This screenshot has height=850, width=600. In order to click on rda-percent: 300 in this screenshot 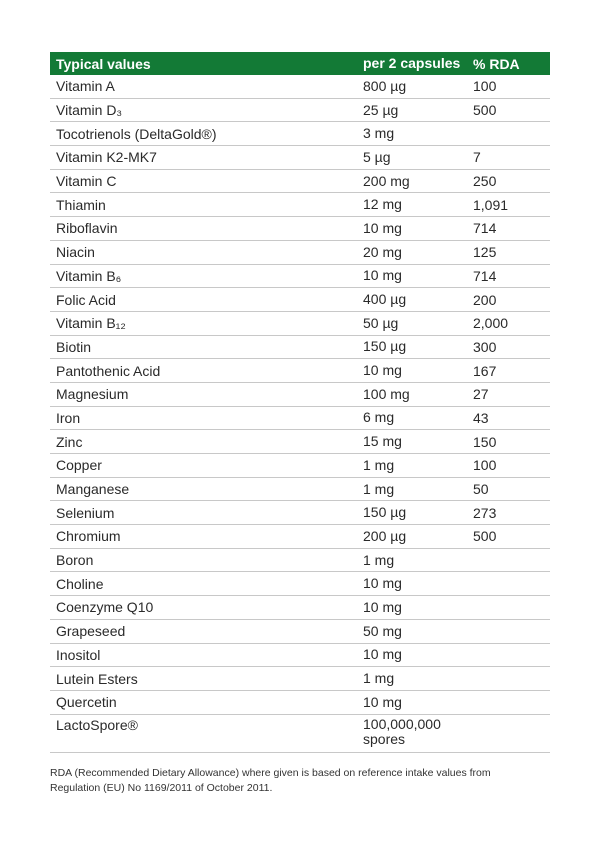, I will do `click(485, 346)`.